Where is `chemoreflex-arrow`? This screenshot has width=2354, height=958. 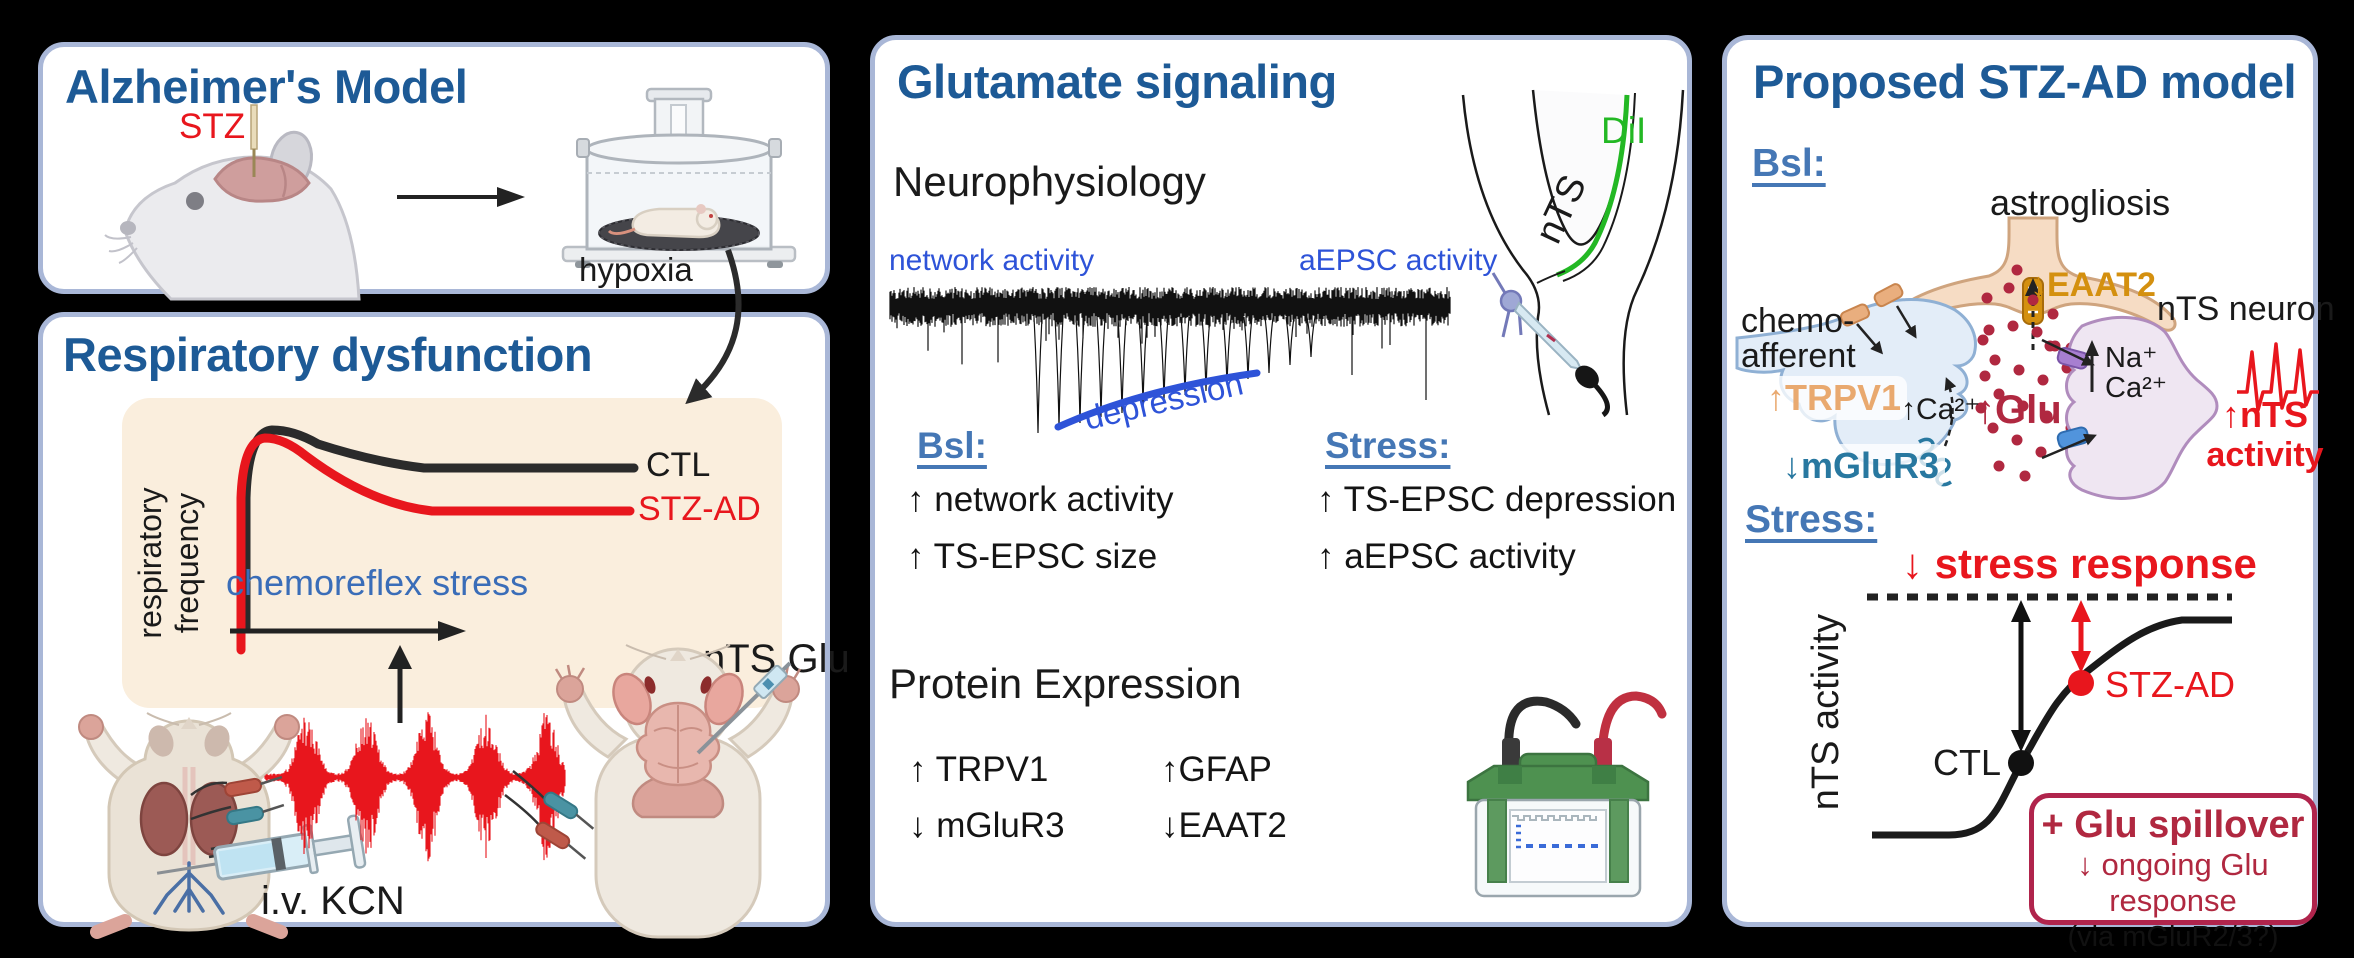 chemoreflex-arrow is located at coordinates (348, 631).